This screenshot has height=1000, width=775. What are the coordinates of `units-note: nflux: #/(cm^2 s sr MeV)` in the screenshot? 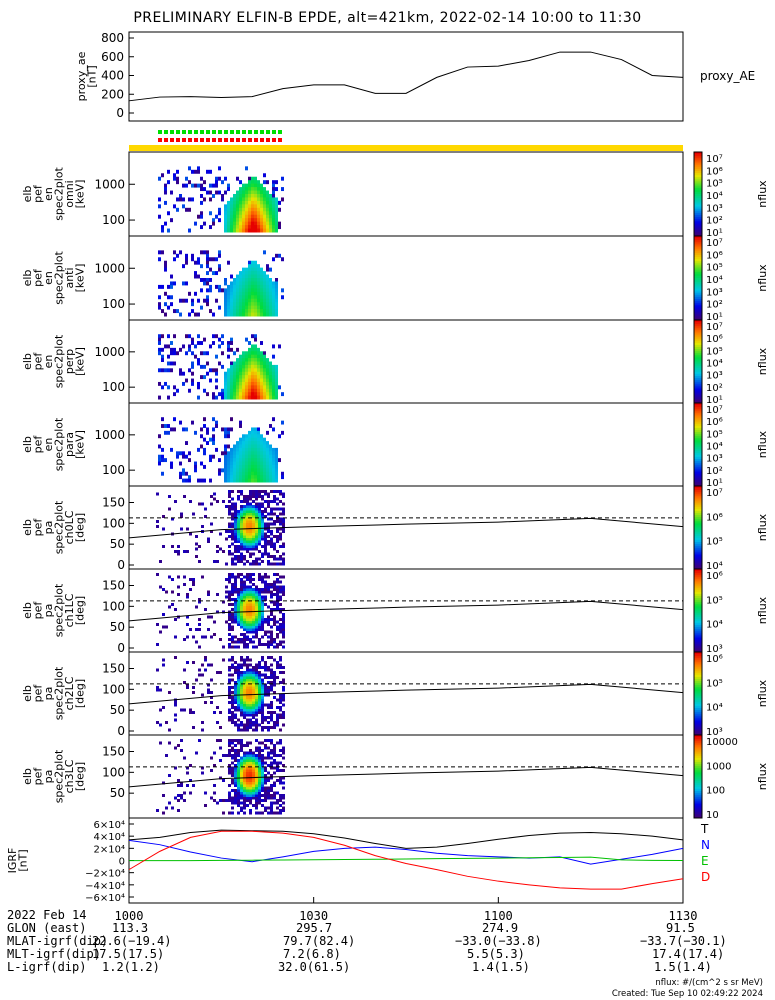 It's located at (709, 983).